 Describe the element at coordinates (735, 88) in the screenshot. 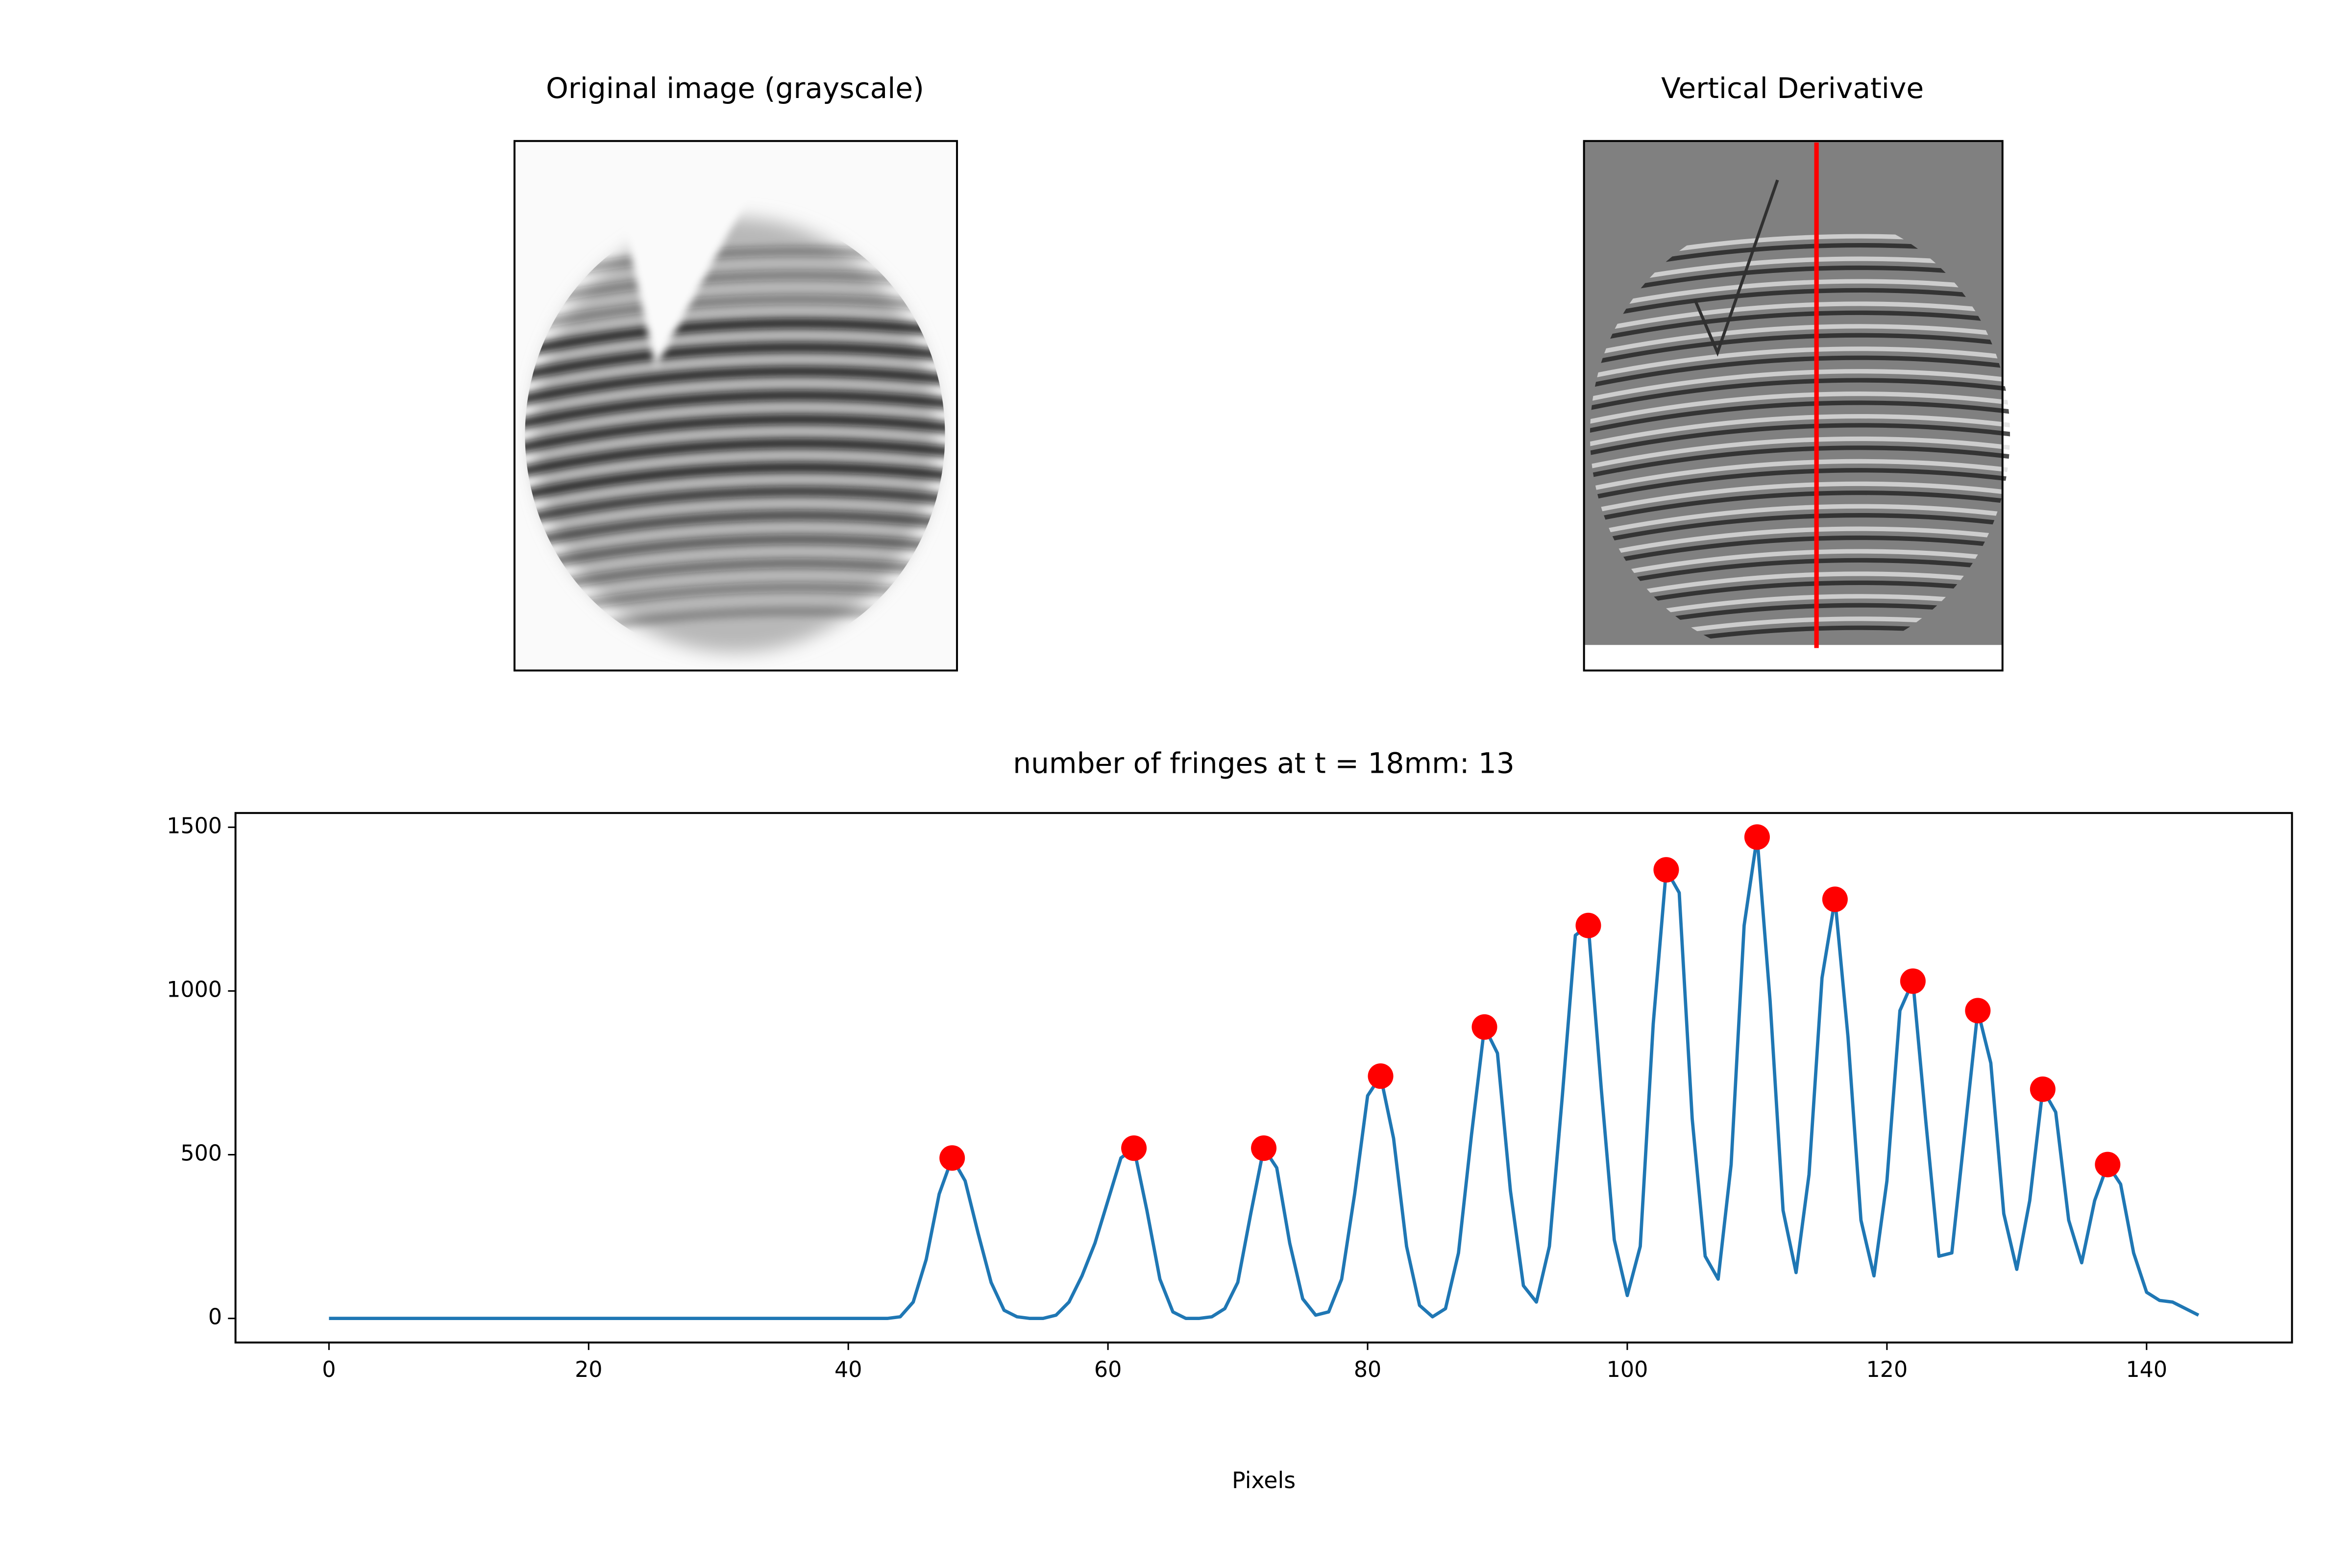

I see `image-title: Original image (grayscale)` at that location.